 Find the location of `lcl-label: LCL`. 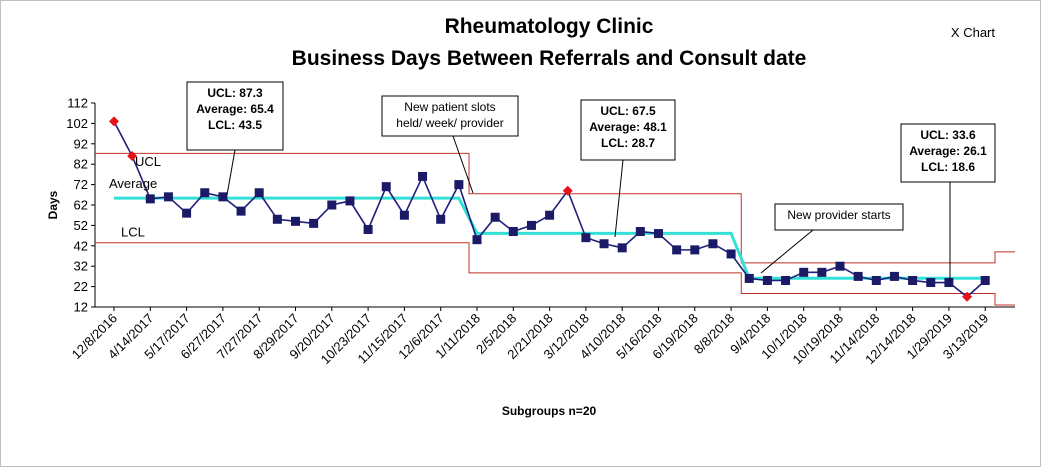

lcl-label: LCL is located at coordinates (133, 232).